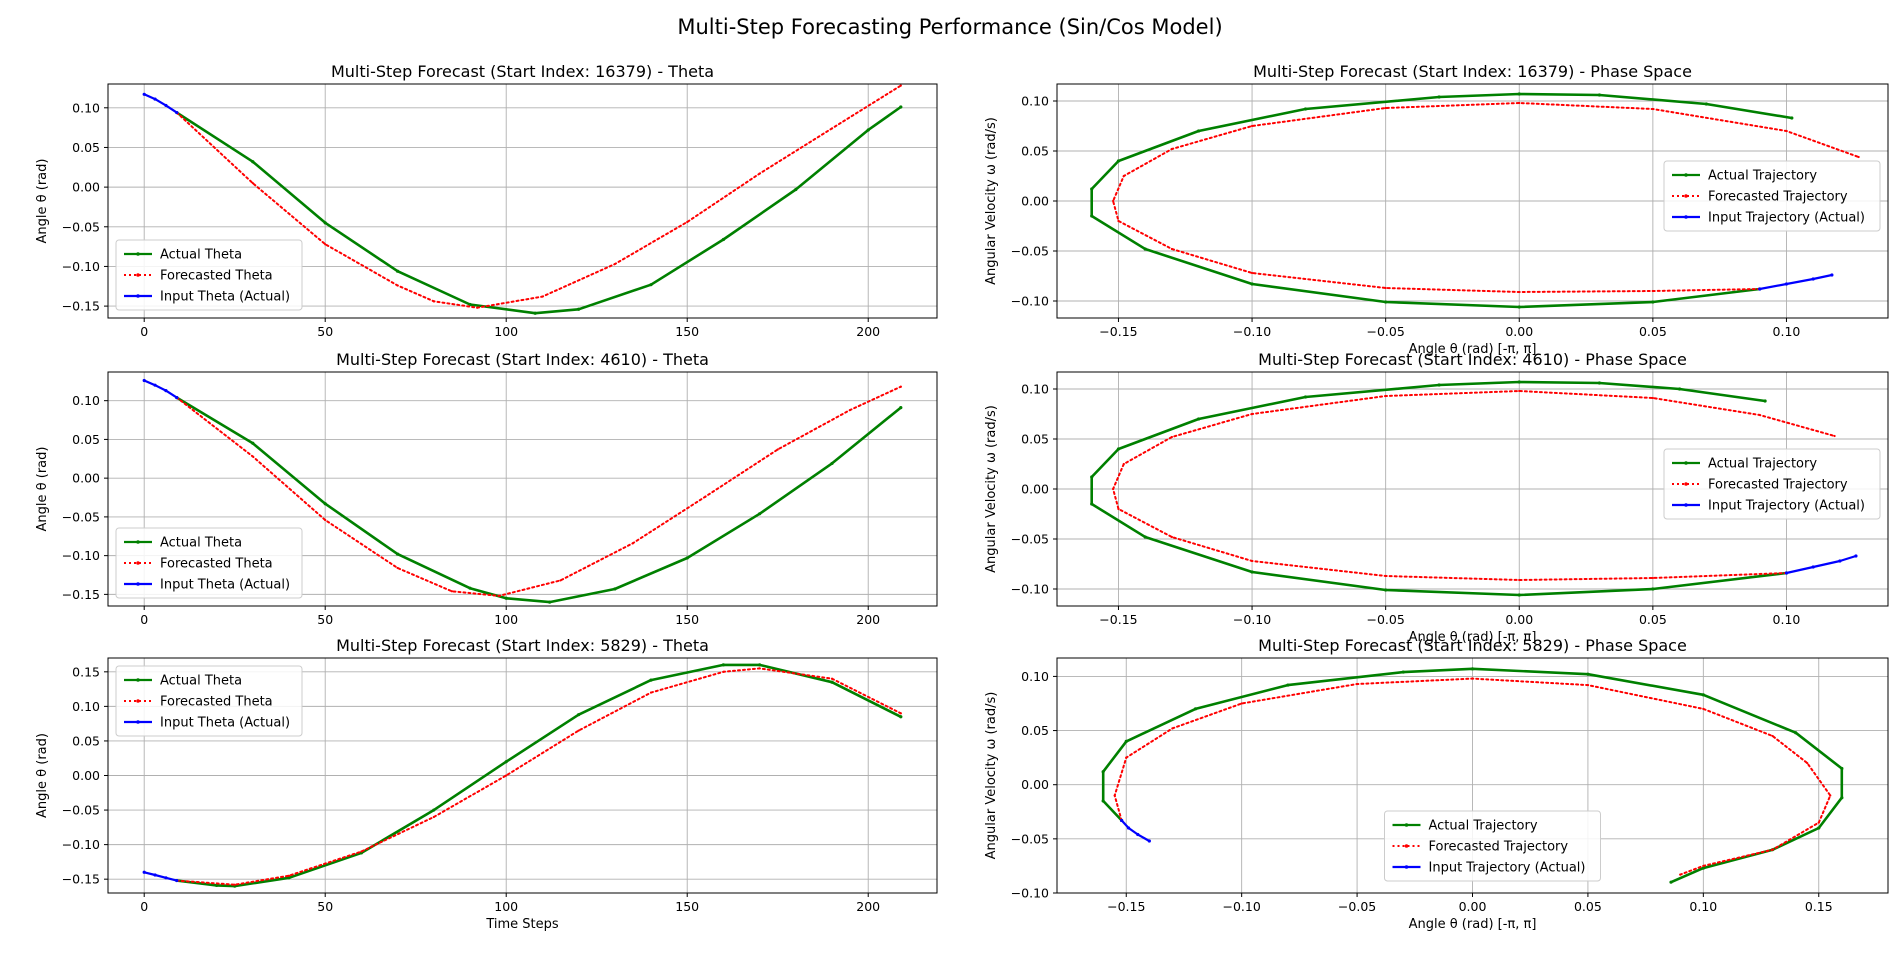 The height and width of the screenshot is (958, 1901). What do you see at coordinates (325, 906) in the screenshot?
I see `chart5-xtick-label-1: 50` at bounding box center [325, 906].